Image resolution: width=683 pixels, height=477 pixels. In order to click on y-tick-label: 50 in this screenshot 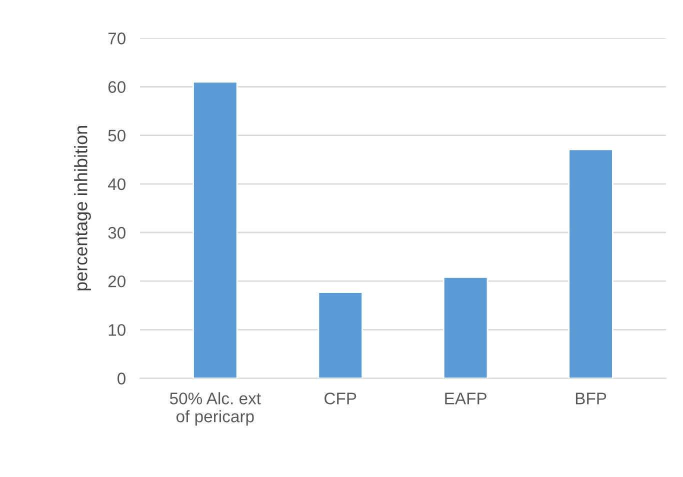, I will do `click(117, 136)`.